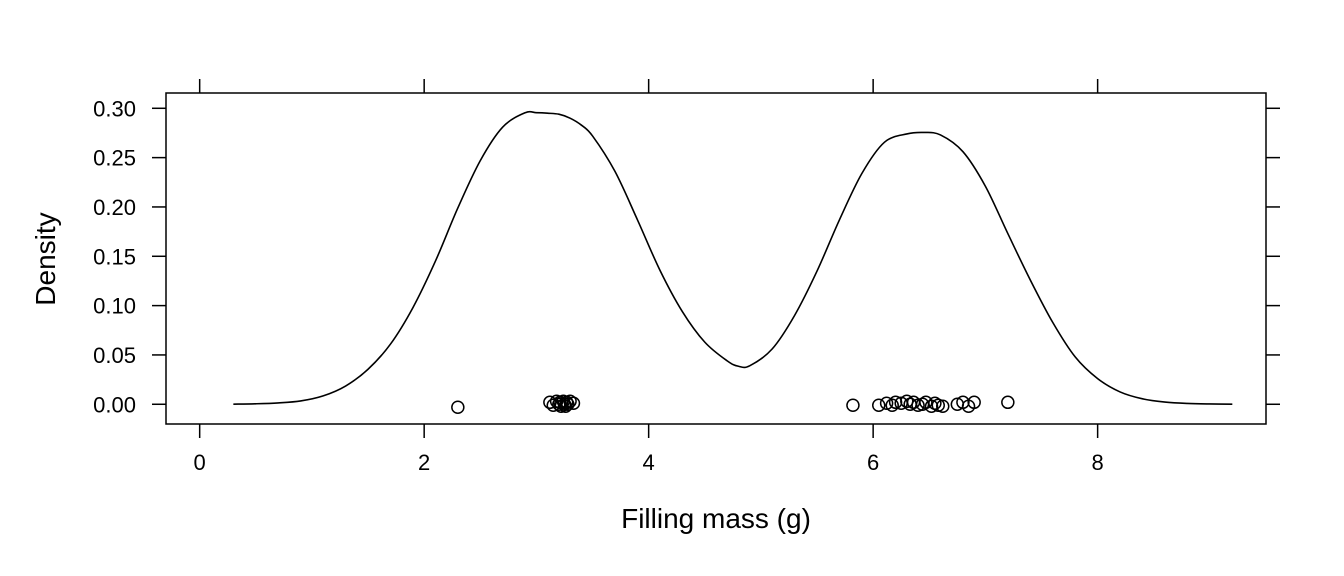 The height and width of the screenshot is (576, 1344). What do you see at coordinates (716, 518) in the screenshot?
I see `x-axis-label: Filling mass (g)` at bounding box center [716, 518].